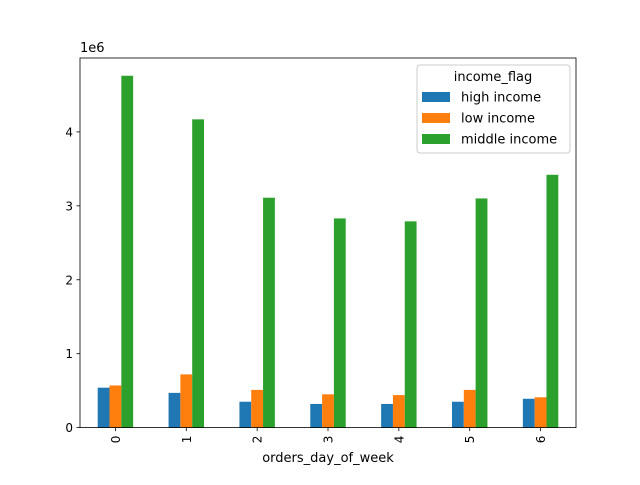  Describe the element at coordinates (187, 440) in the screenshot. I see `x-tick-label: 1` at that location.